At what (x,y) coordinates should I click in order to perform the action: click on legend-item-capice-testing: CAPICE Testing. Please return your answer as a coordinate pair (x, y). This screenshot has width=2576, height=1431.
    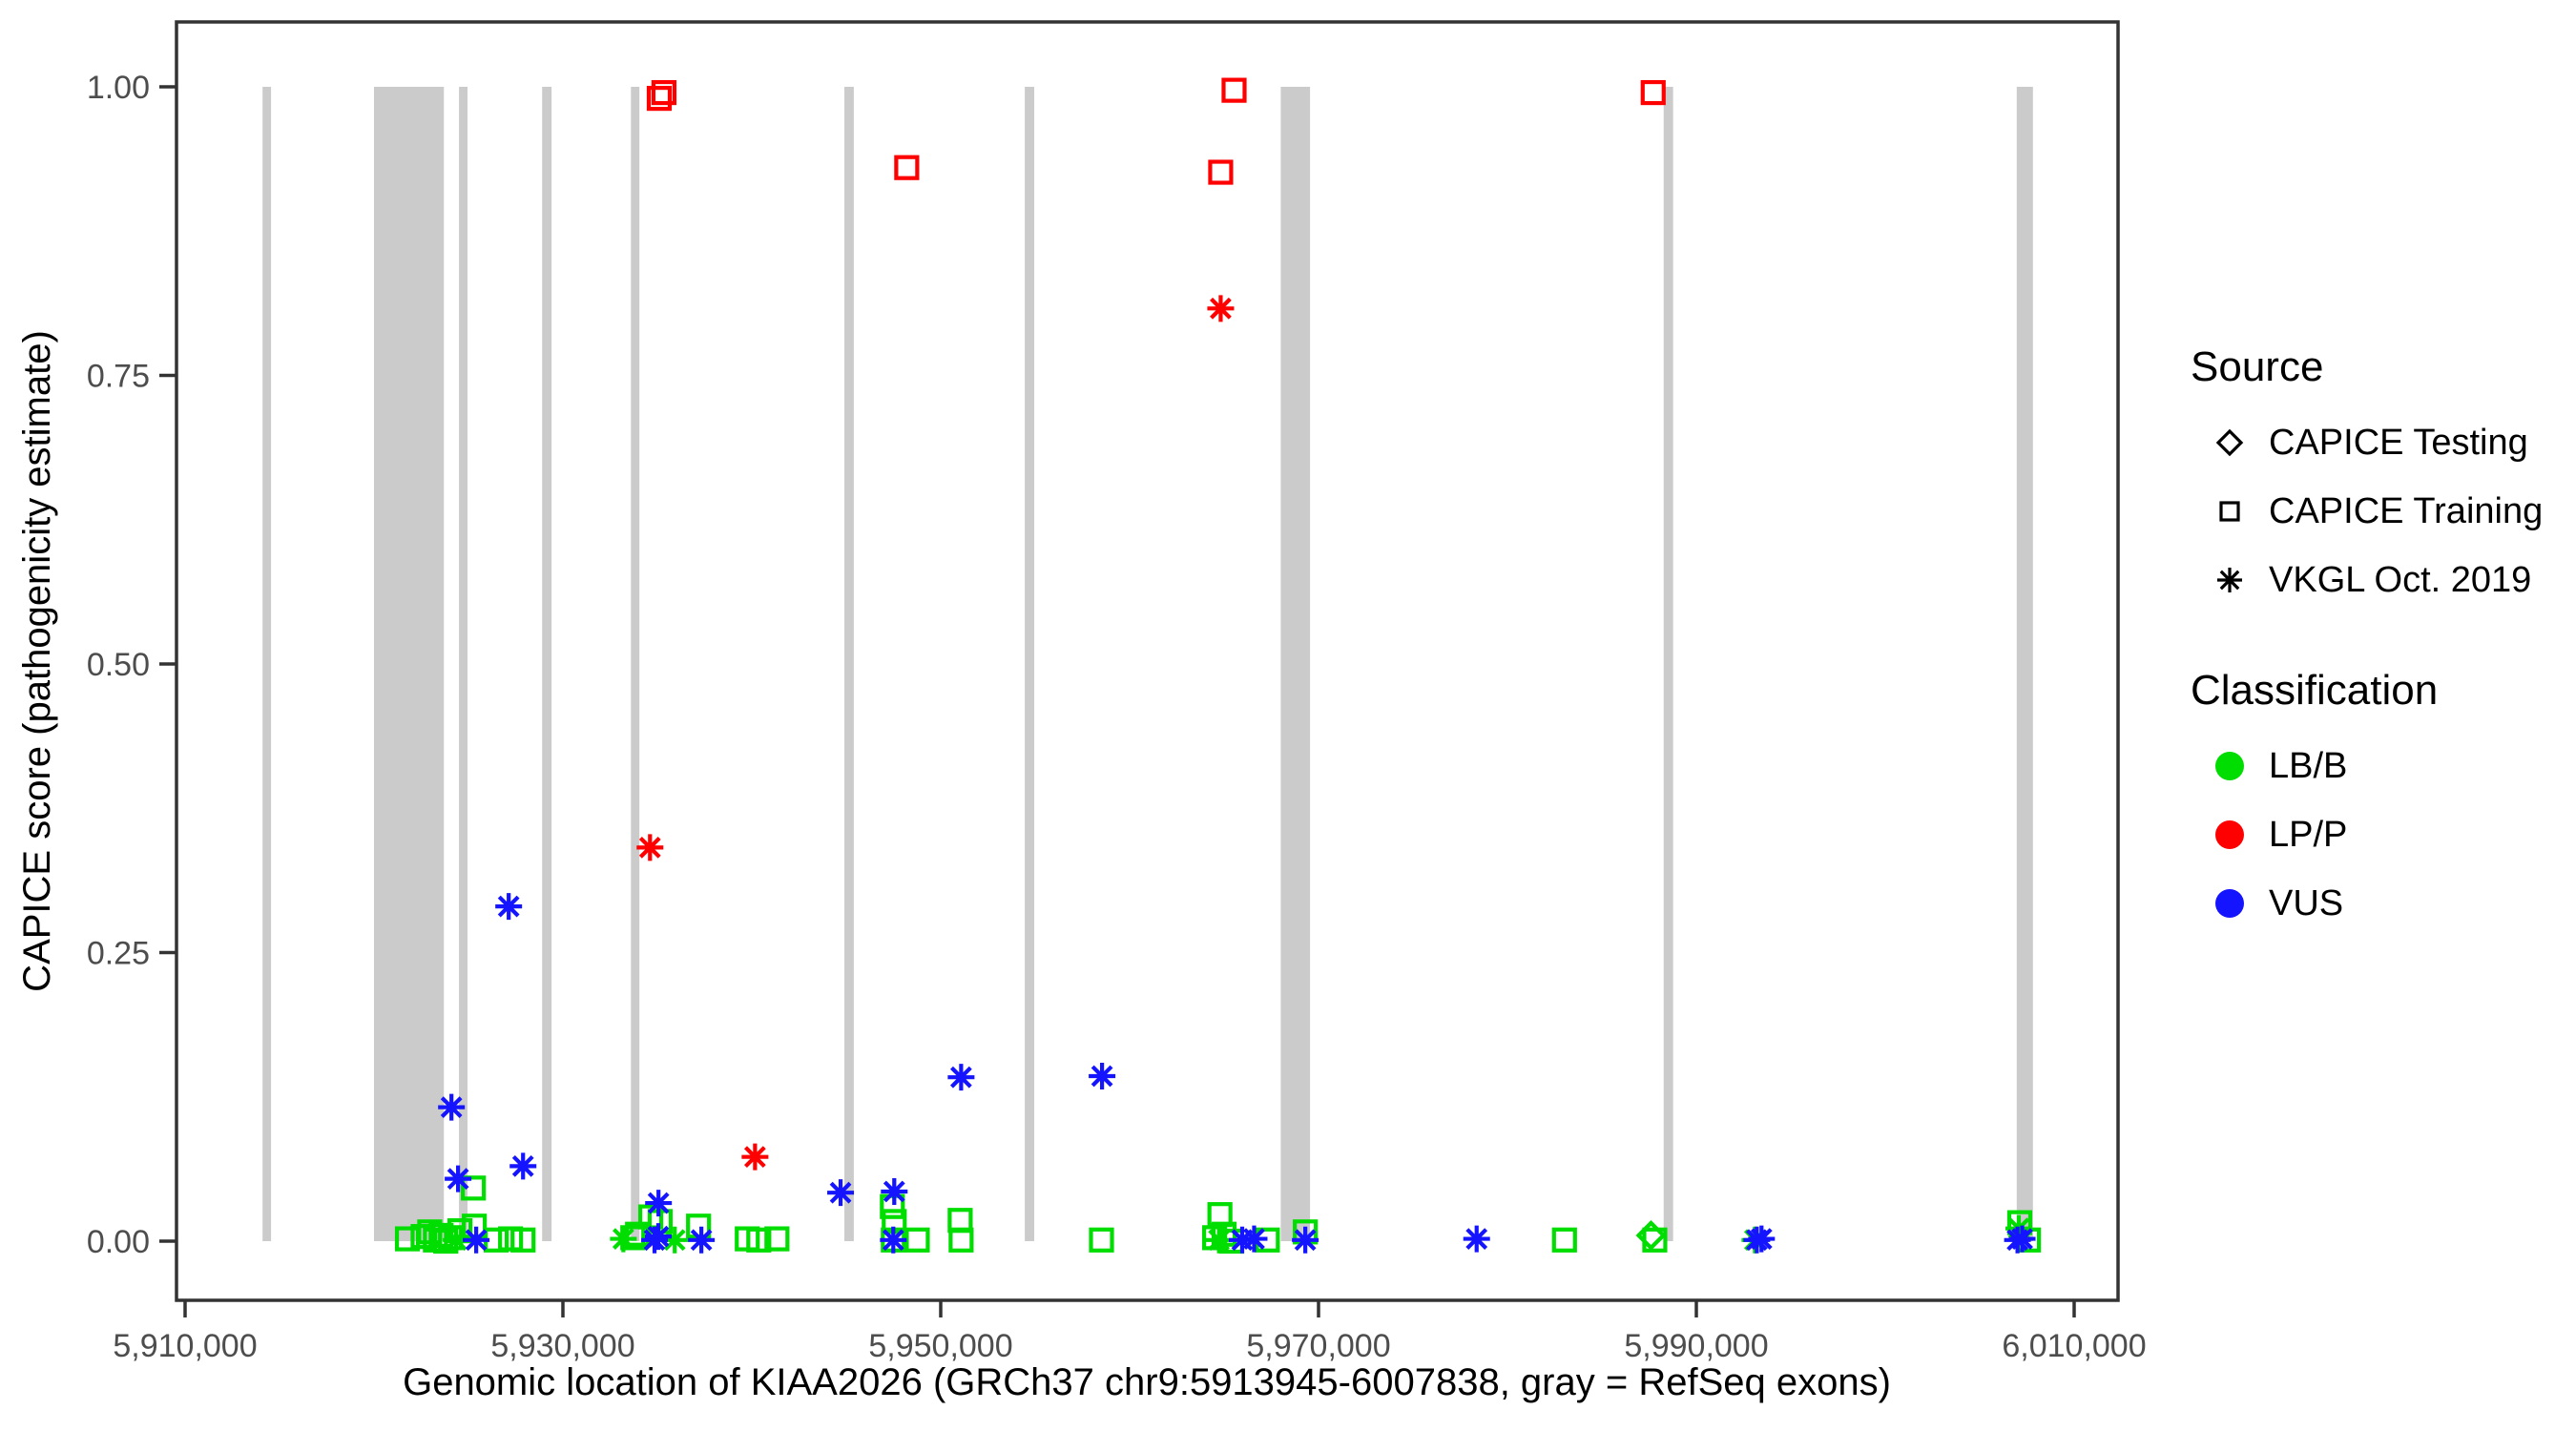
    Looking at the image, I should click on (2377, 442).